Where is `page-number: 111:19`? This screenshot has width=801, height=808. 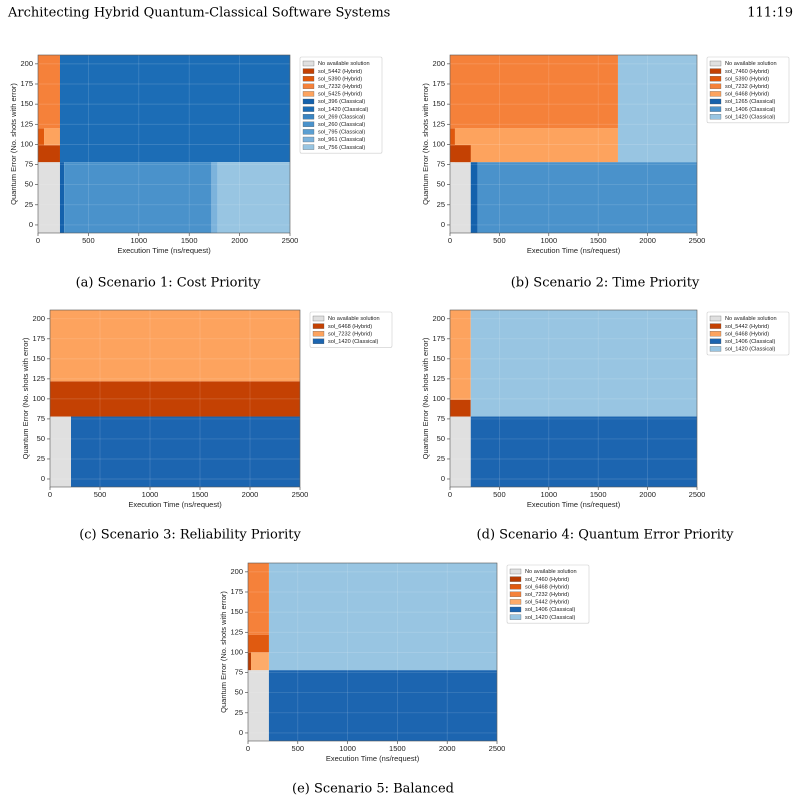 page-number: 111:19 is located at coordinates (770, 13).